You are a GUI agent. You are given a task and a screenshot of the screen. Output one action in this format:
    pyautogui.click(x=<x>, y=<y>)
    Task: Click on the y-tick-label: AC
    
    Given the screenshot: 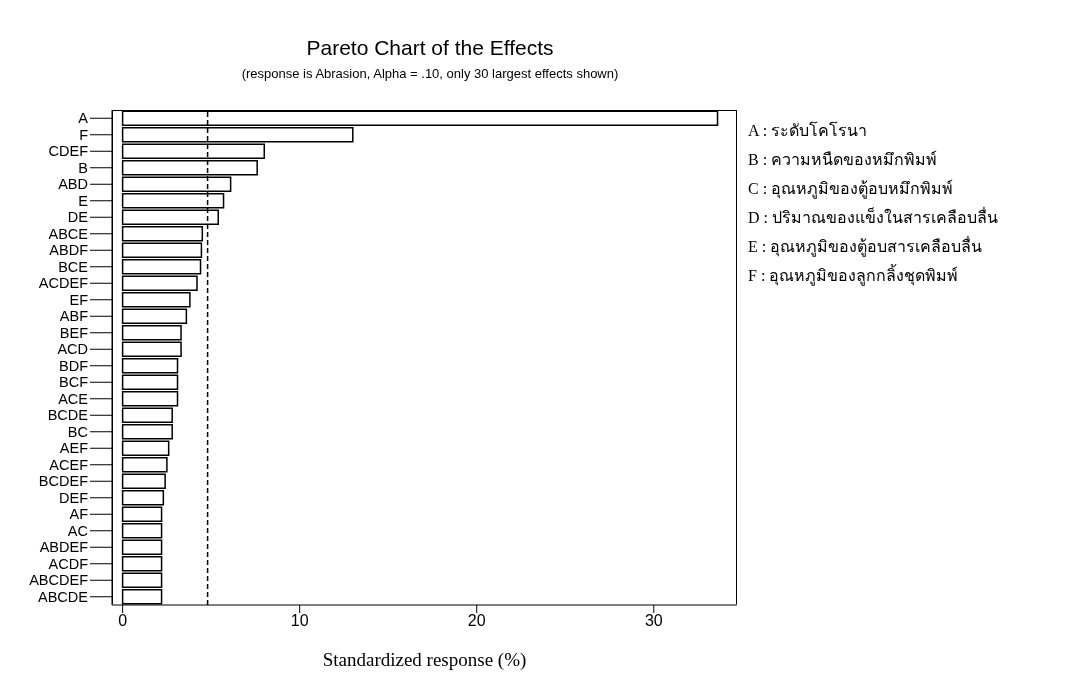 What is the action you would take?
    pyautogui.click(x=77, y=530)
    